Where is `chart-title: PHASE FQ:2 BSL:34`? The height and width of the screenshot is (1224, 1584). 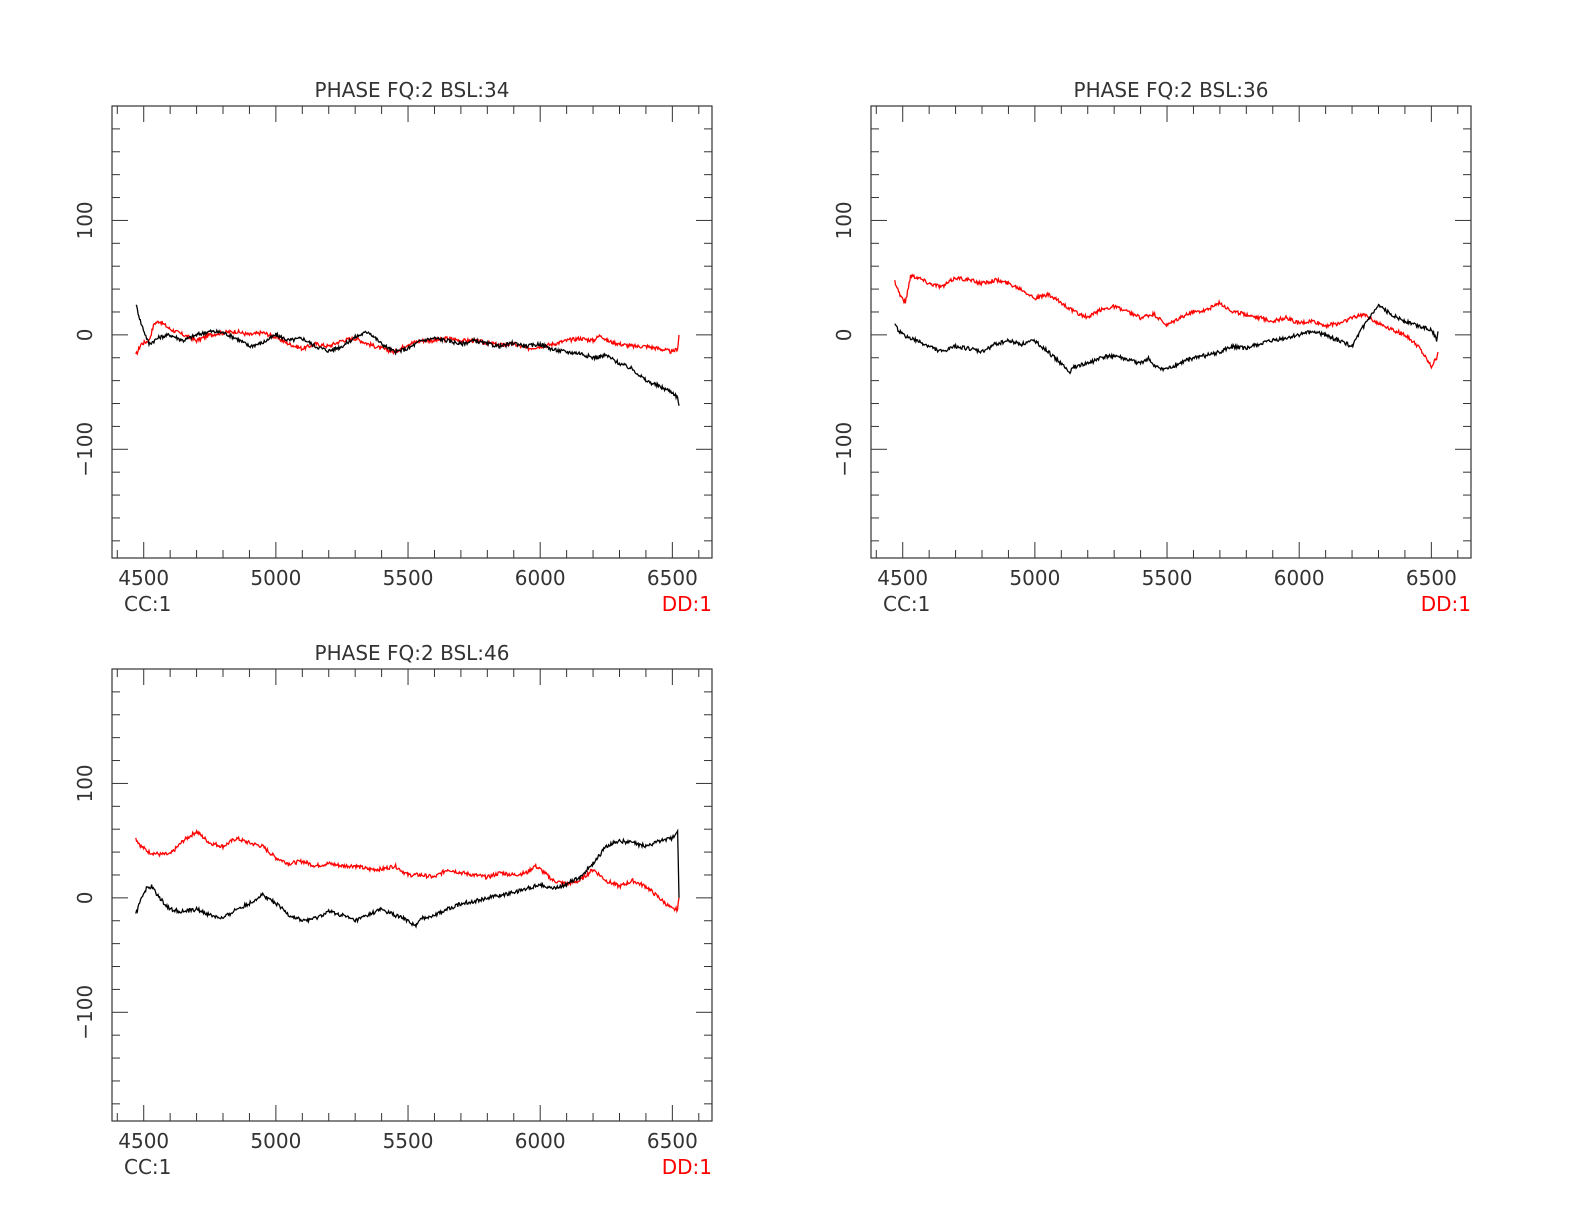
chart-title: PHASE FQ:2 BSL:34 is located at coordinates (412, 90).